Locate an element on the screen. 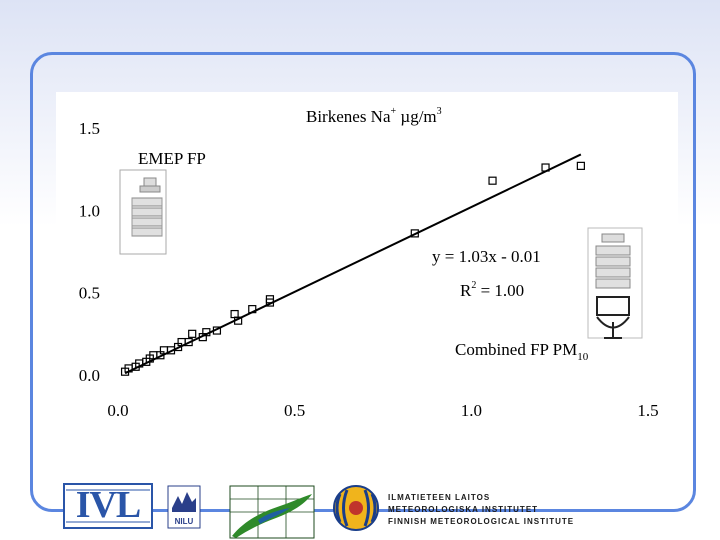 The height and width of the screenshot is (540, 720). y-tick-label: 1.0 is located at coordinates (89, 210).